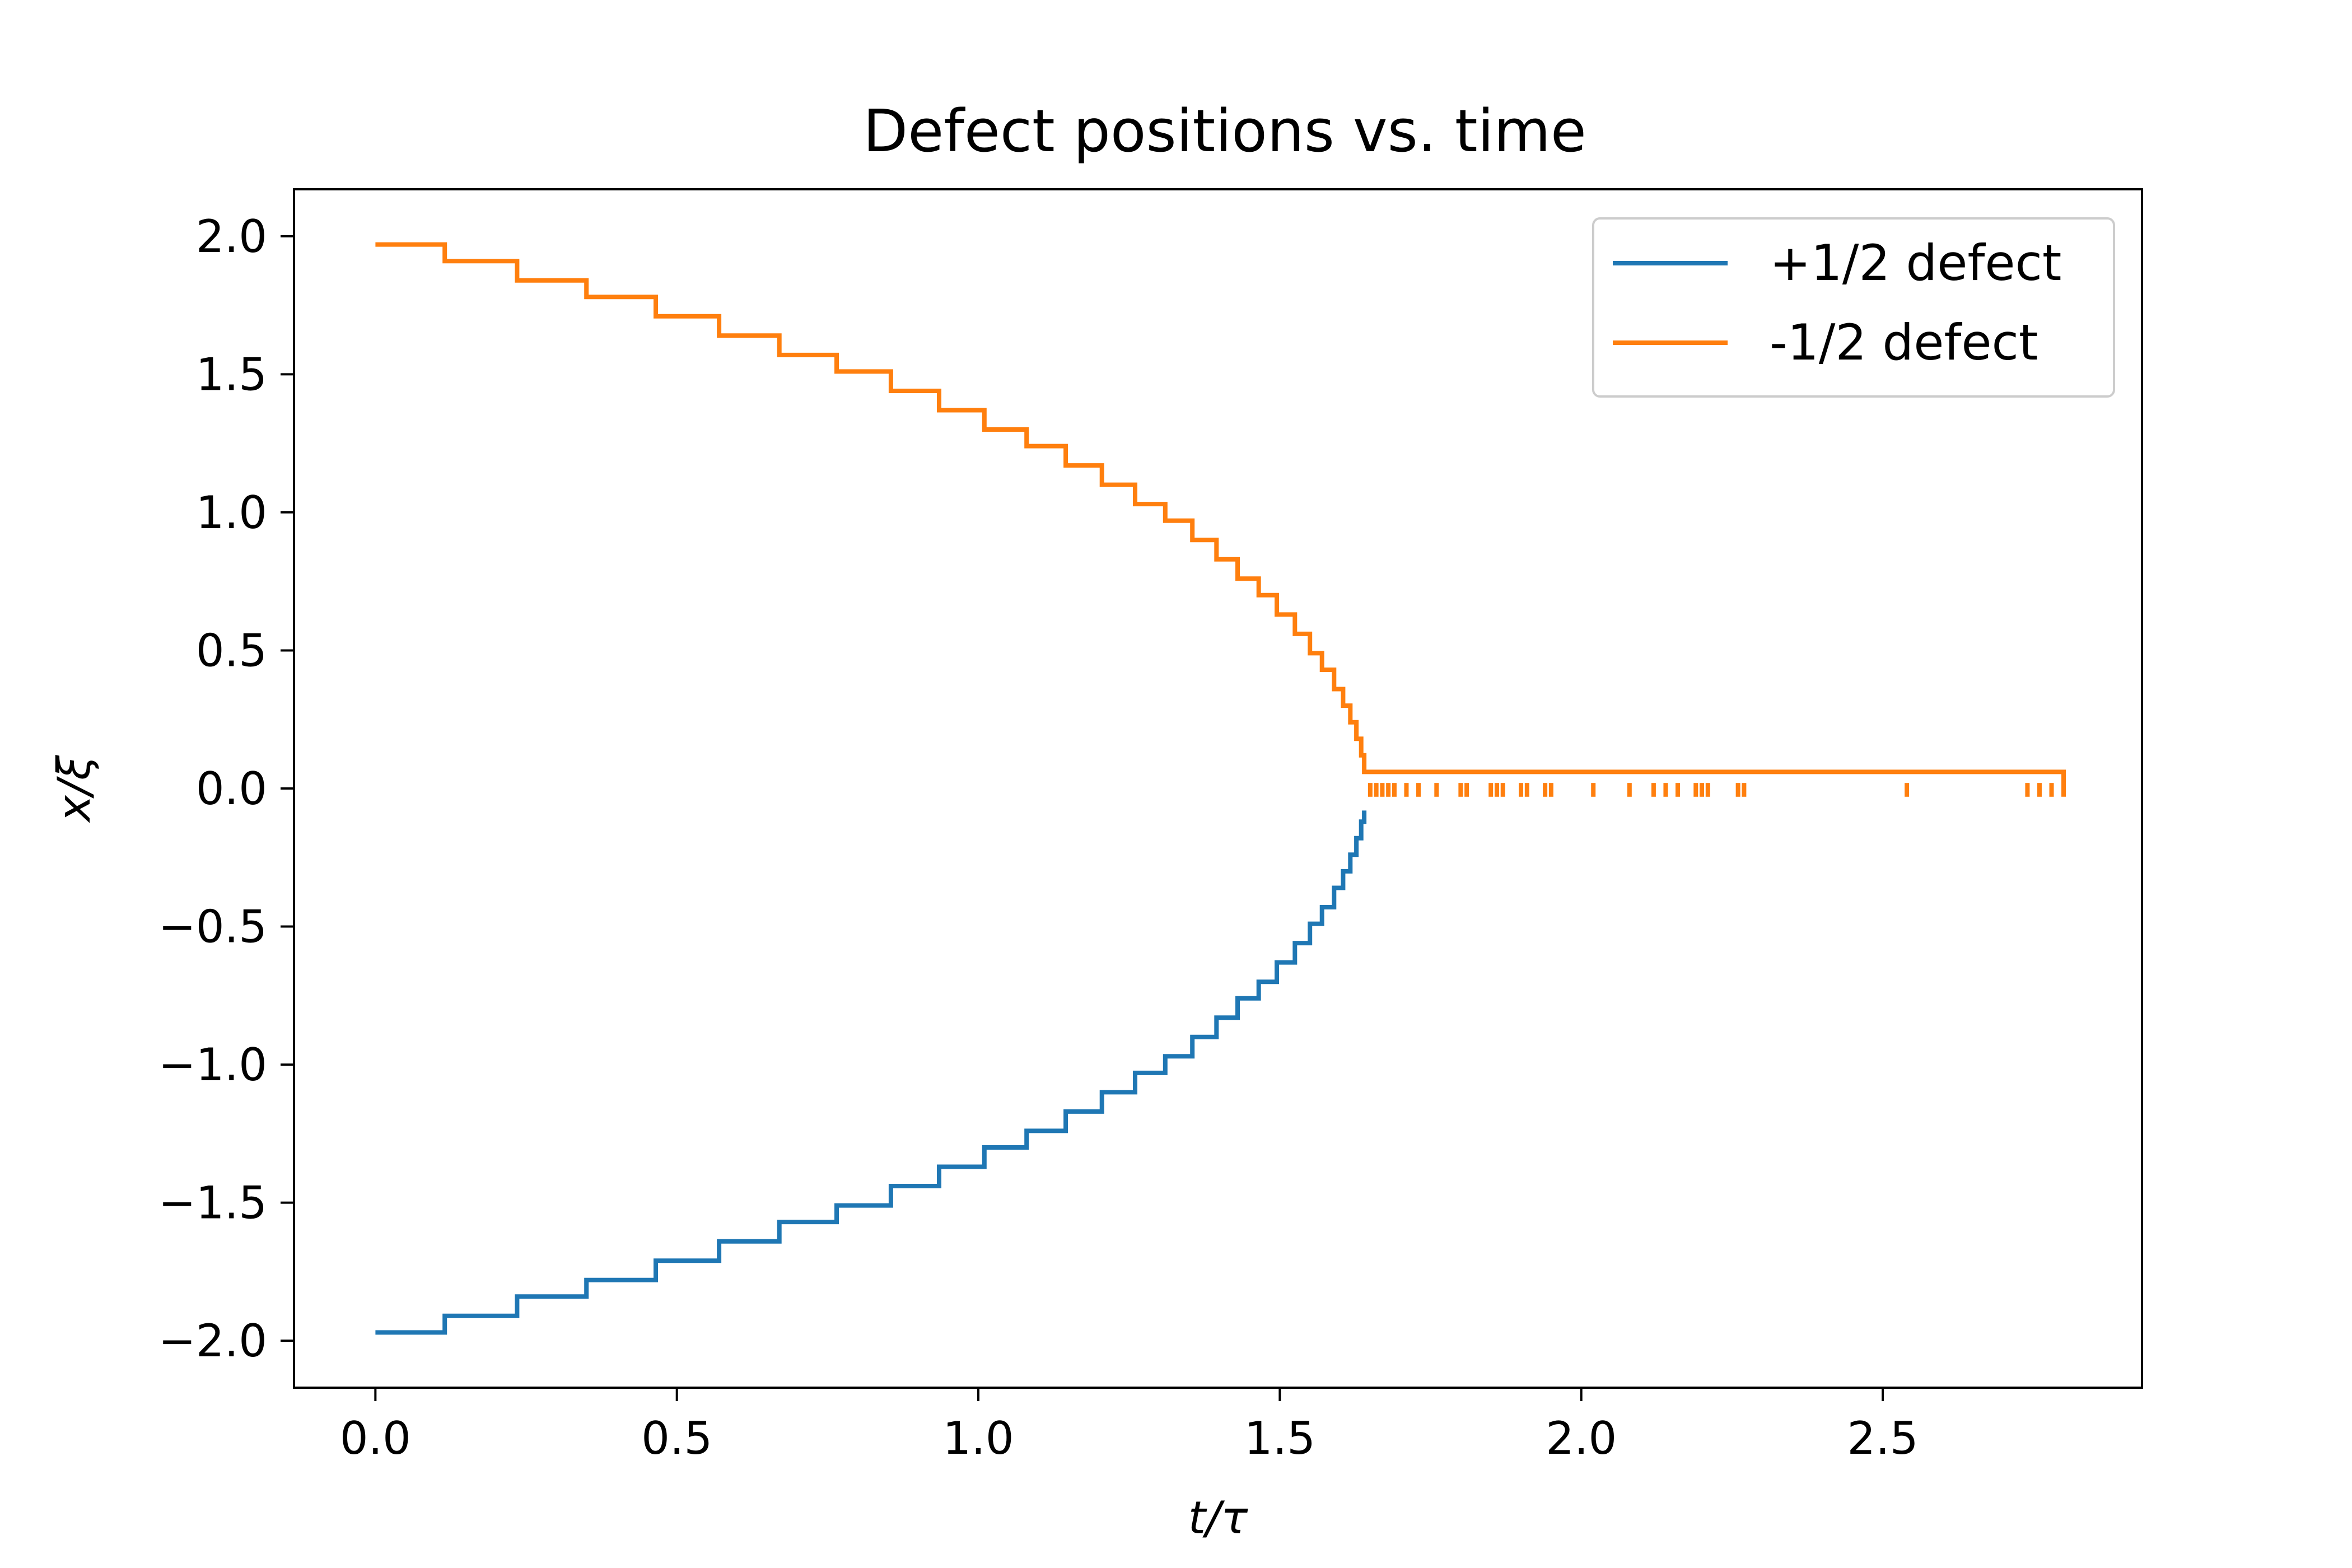 Image resolution: width=2352 pixels, height=1568 pixels. What do you see at coordinates (1582, 1438) in the screenshot?
I see `x-tick-label: 2.0` at bounding box center [1582, 1438].